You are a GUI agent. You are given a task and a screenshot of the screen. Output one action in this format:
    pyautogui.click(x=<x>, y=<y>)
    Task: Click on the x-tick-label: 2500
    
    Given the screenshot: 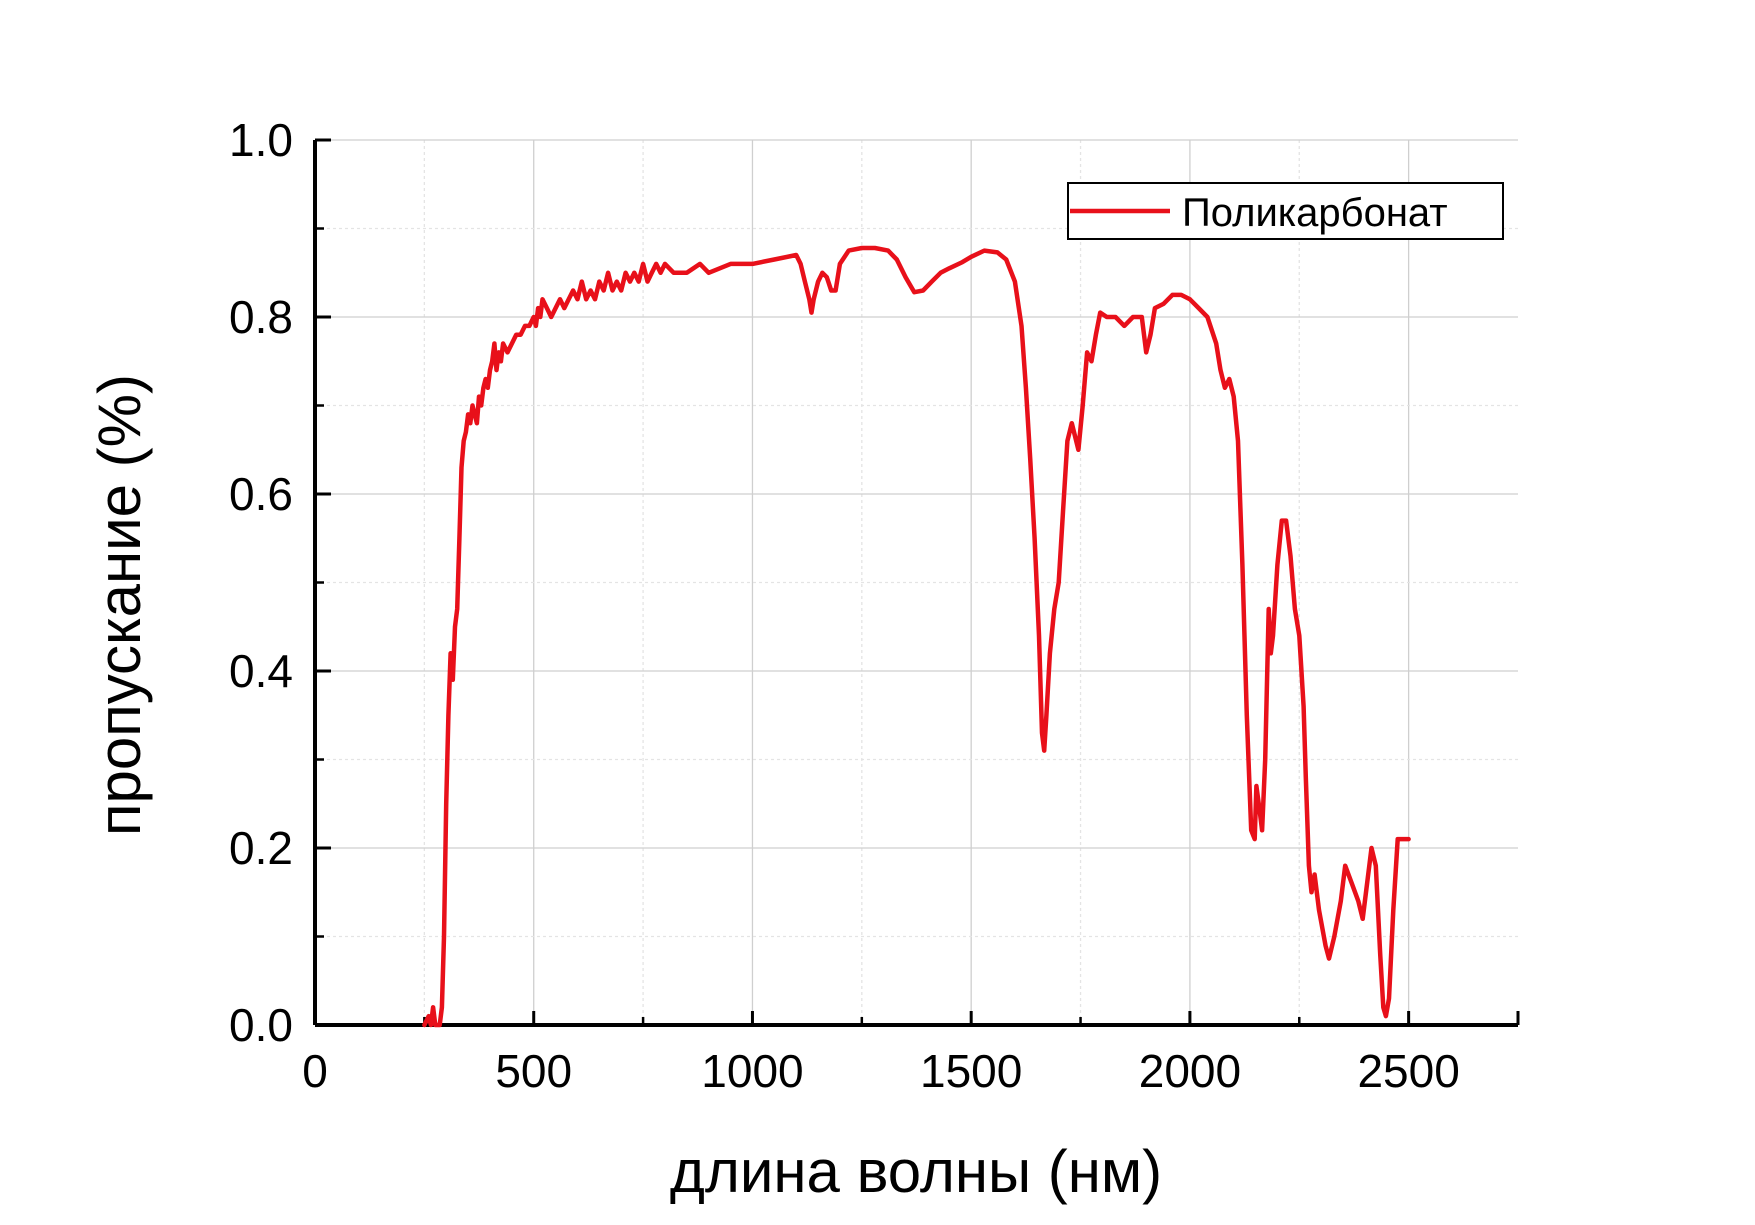 What is the action you would take?
    pyautogui.click(x=1408, y=1071)
    